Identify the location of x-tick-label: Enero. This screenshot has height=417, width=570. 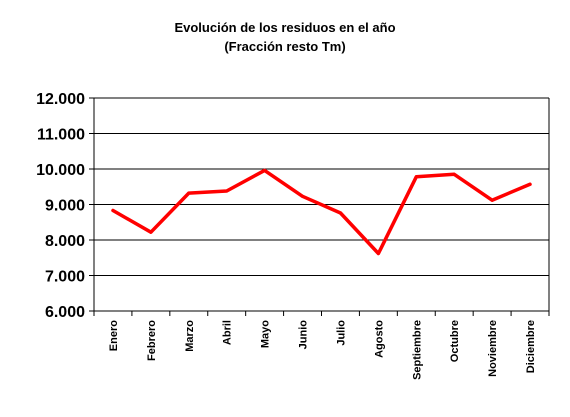
(114, 335).